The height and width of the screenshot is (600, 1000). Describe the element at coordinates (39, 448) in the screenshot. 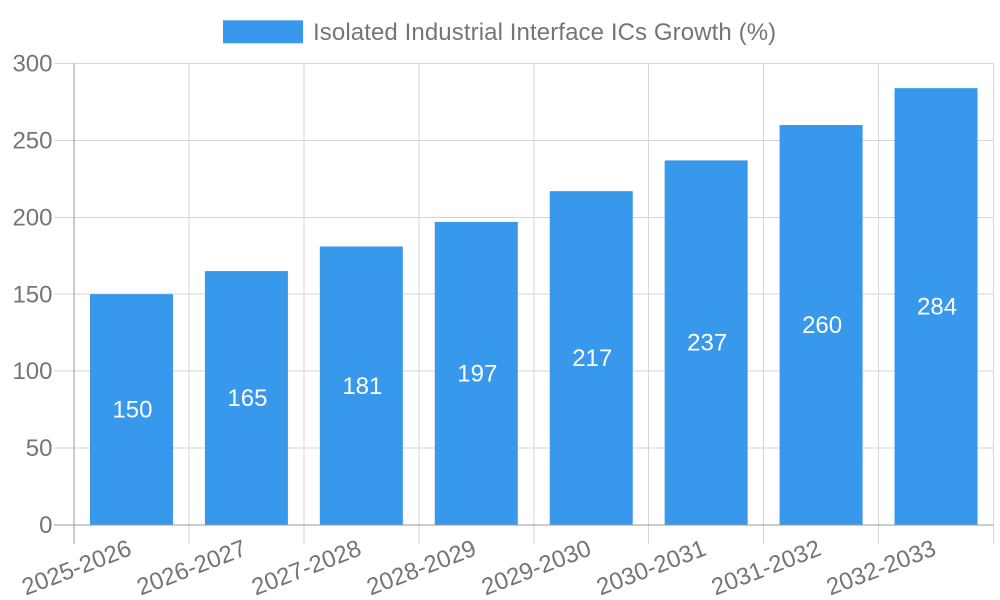

I see `svg-text: 50` at that location.